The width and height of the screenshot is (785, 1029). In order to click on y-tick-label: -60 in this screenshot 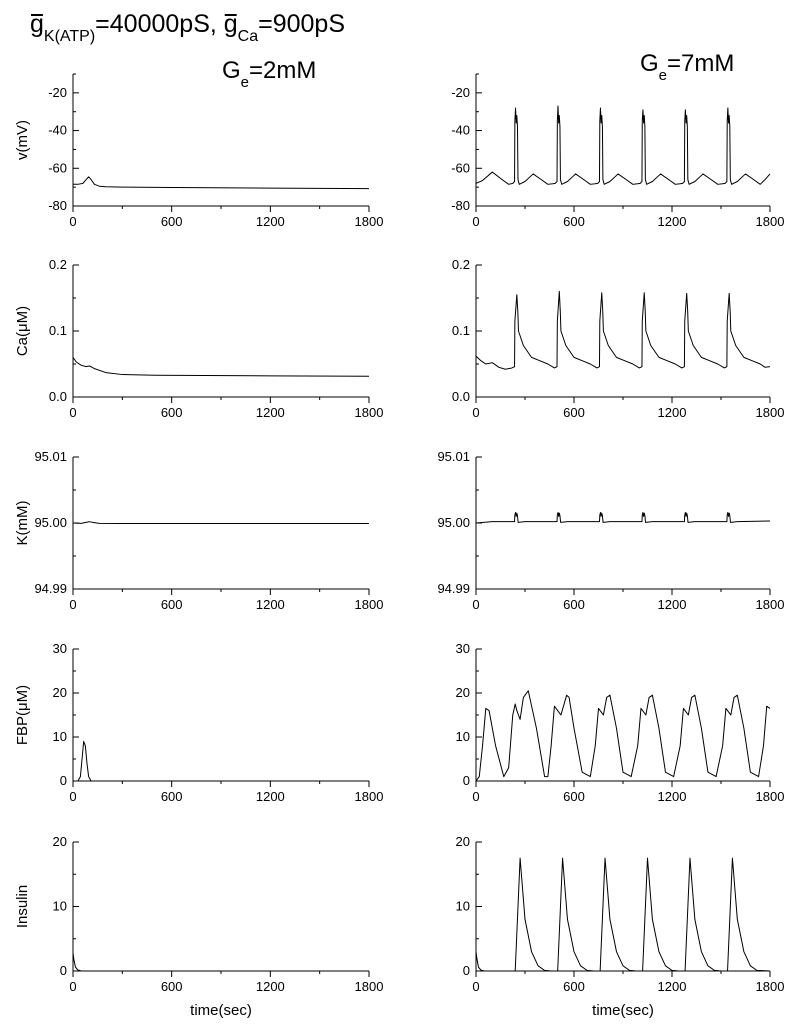, I will do `click(460, 167)`.